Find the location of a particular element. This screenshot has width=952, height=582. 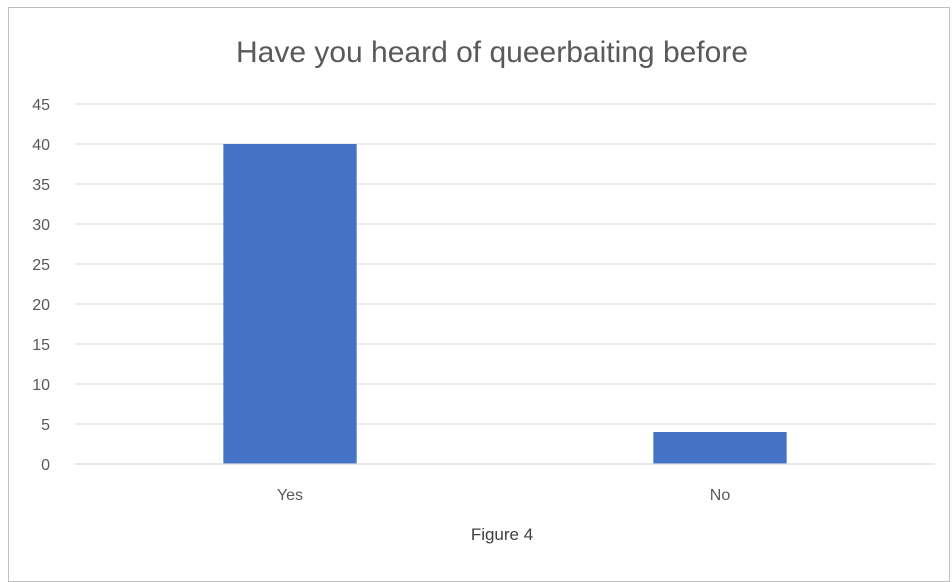

y-tick-label: 35 is located at coordinates (41, 185).